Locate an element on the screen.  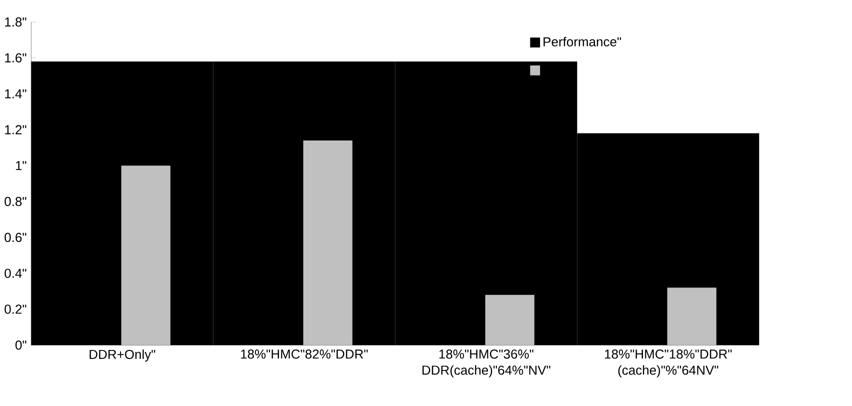
y-tick-label: 1" is located at coordinates (21, 165).